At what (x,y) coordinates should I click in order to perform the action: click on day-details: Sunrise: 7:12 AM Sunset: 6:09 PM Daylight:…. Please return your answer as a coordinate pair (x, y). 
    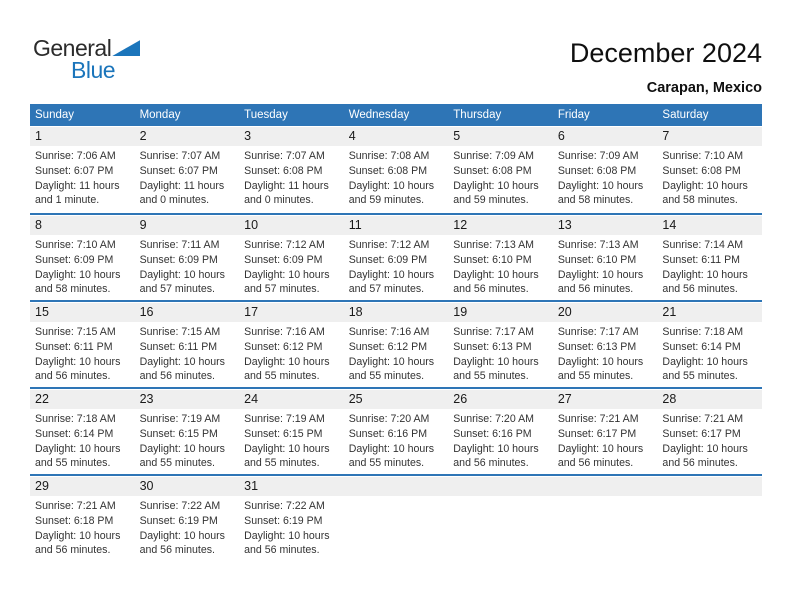
    Looking at the image, I should click on (396, 266).